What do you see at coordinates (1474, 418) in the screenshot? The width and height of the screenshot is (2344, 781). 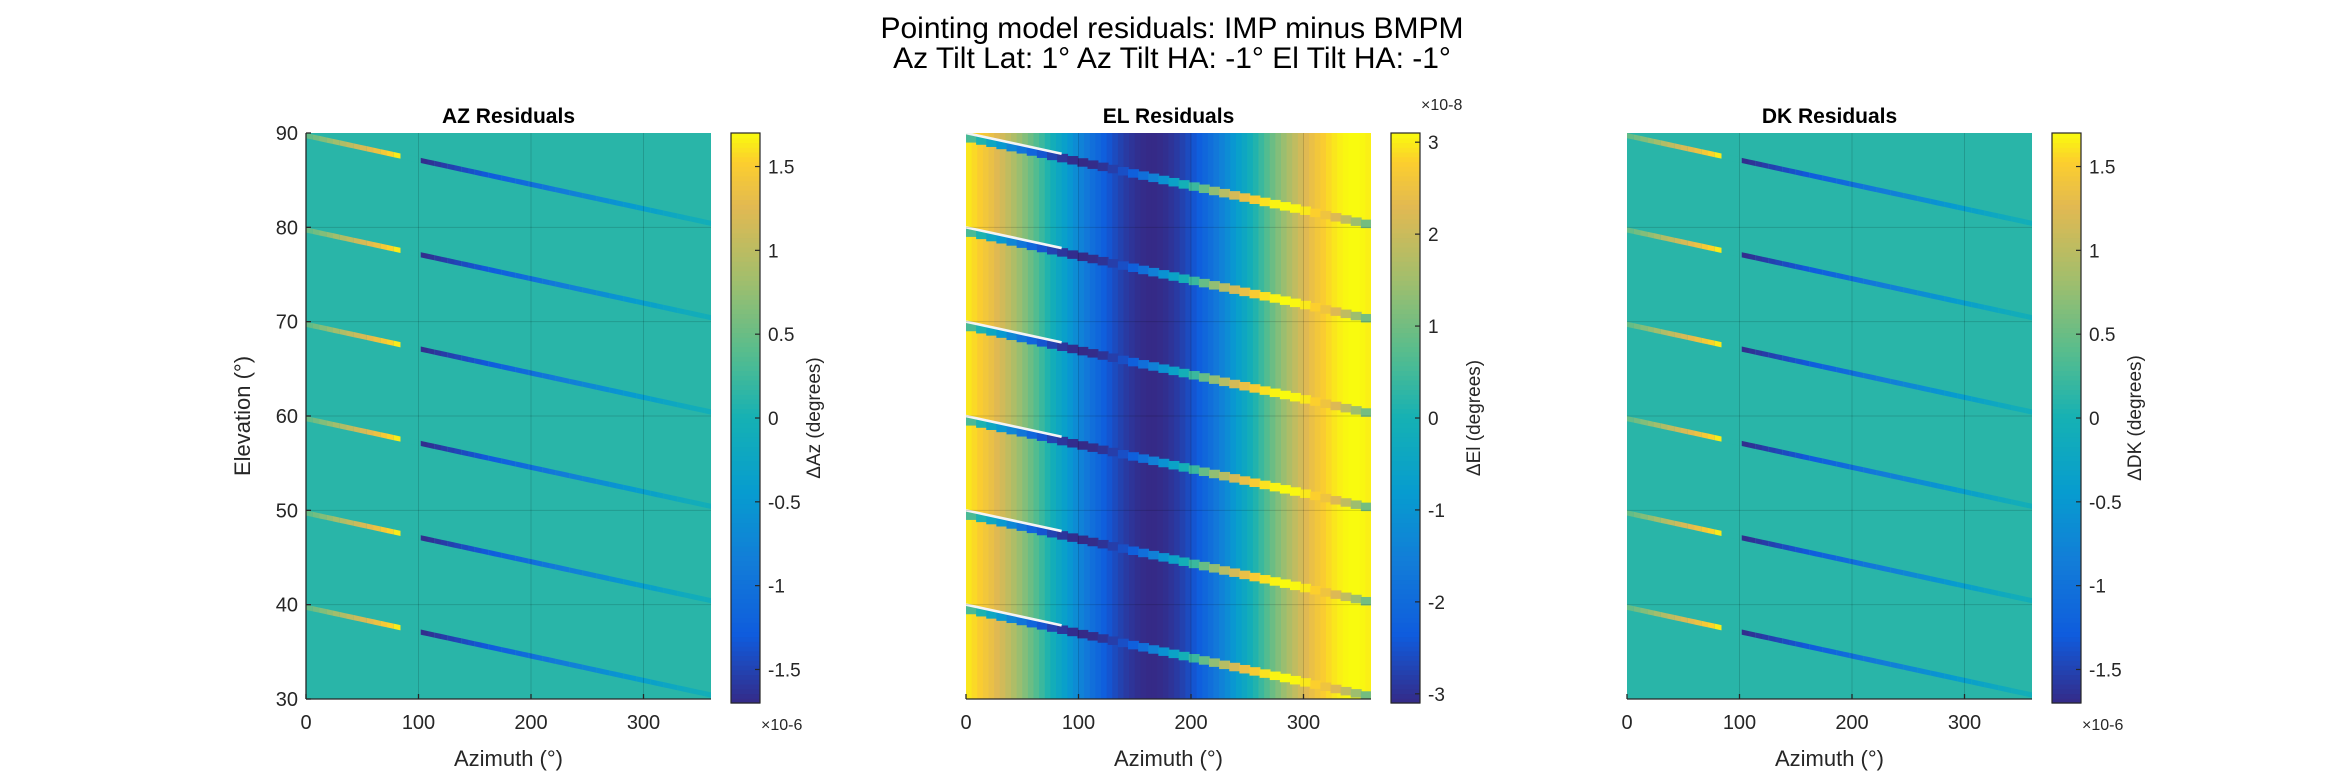 I see `colorbar-label: ΔEl (degrees)` at bounding box center [1474, 418].